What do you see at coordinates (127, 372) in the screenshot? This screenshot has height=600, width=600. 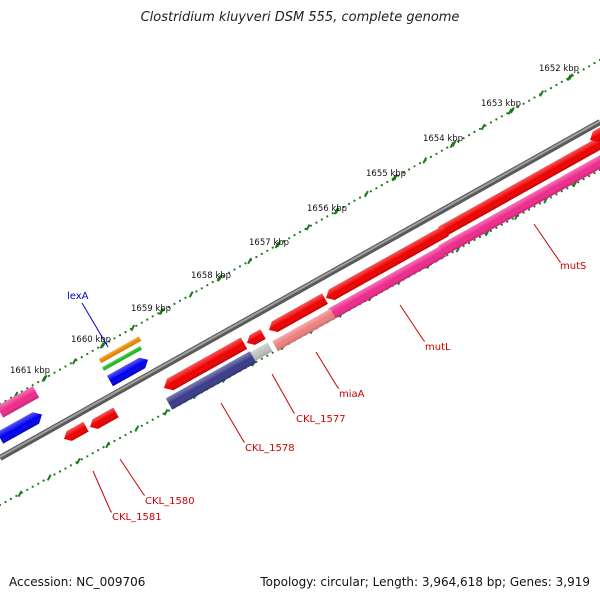 I see `cds-lexA` at bounding box center [127, 372].